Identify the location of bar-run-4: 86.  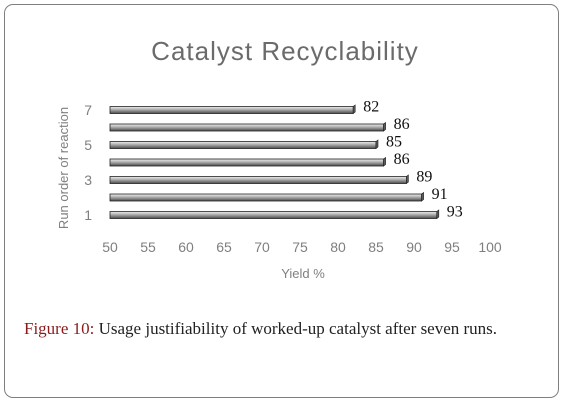
(259, 159).